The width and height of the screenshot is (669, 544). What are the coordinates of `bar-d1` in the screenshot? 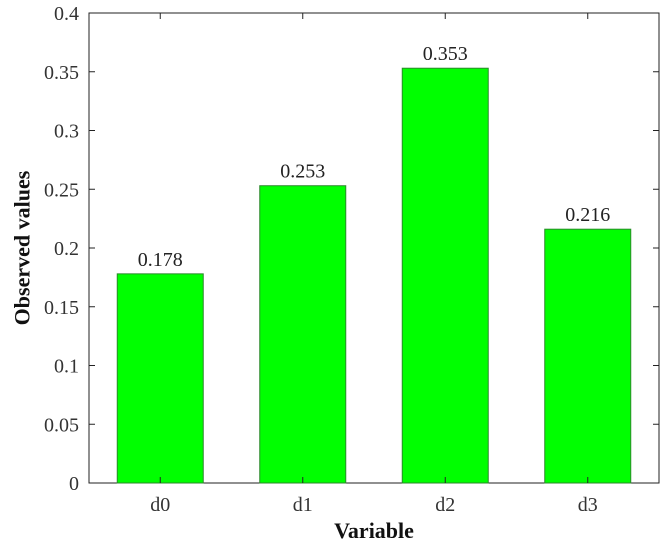 It's located at (303, 334).